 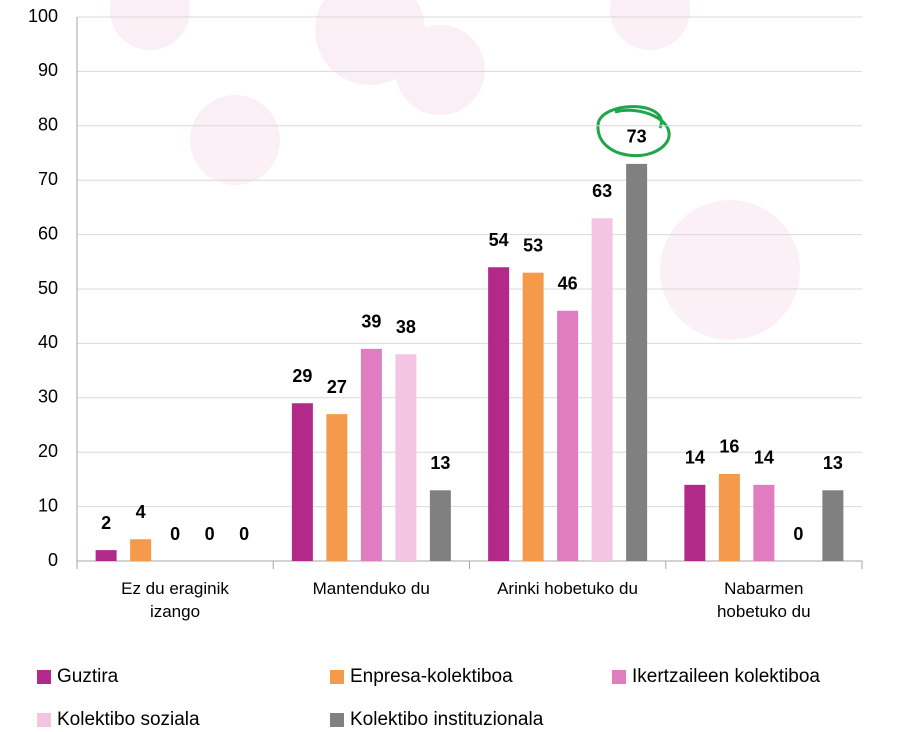 What do you see at coordinates (371, 588) in the screenshot?
I see `x-tick-label: Mantenduko du` at bounding box center [371, 588].